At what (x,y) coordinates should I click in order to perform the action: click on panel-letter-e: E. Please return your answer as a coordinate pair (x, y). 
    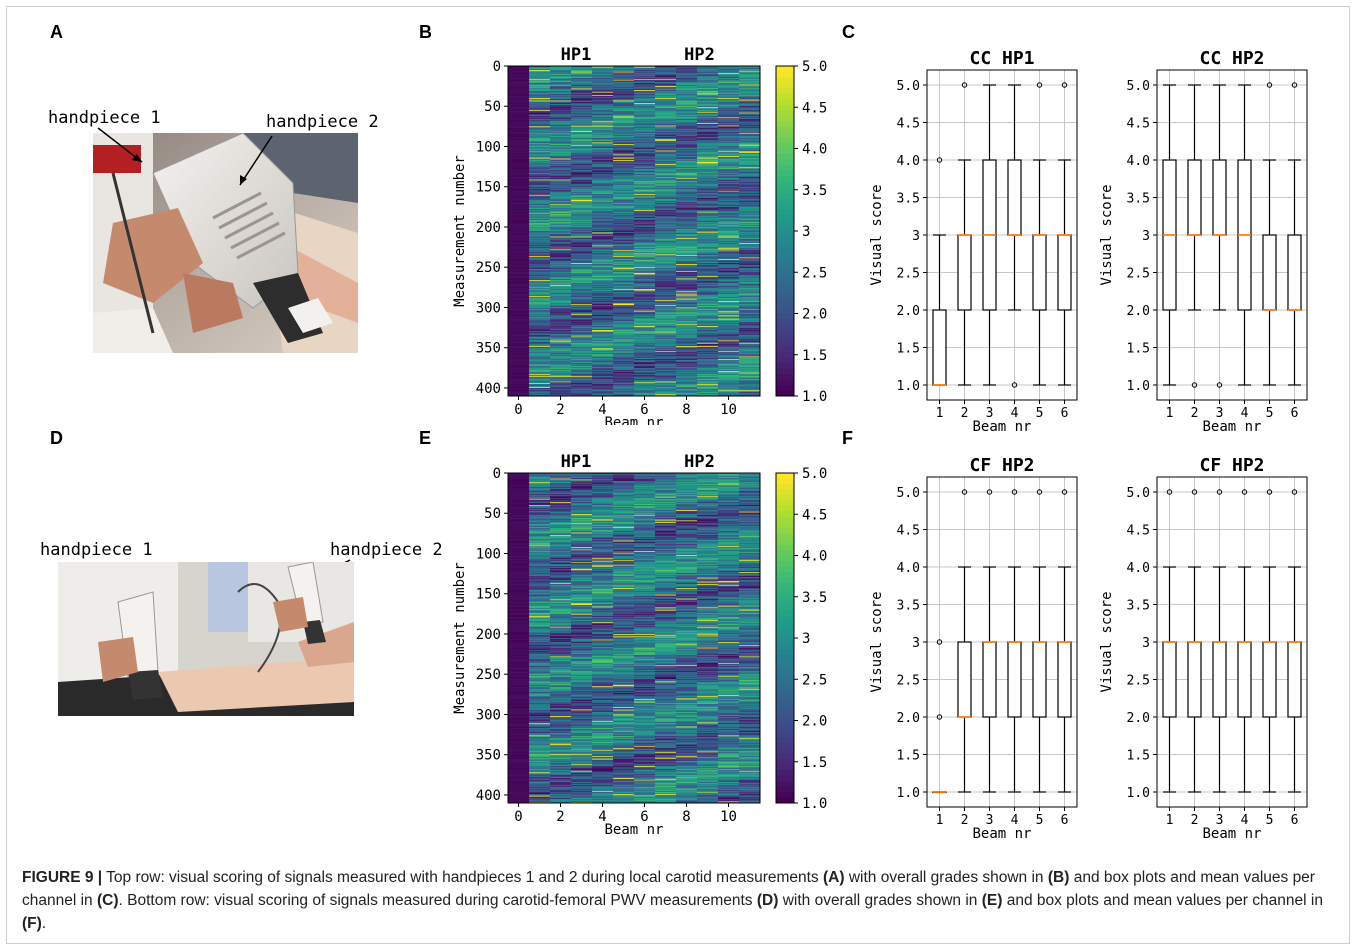
    Looking at the image, I should click on (425, 438).